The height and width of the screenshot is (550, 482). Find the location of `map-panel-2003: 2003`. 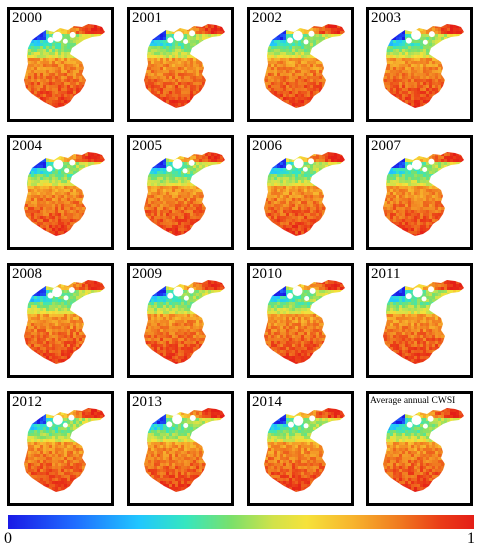

map-panel-2003: 2003 is located at coordinates (419, 64).